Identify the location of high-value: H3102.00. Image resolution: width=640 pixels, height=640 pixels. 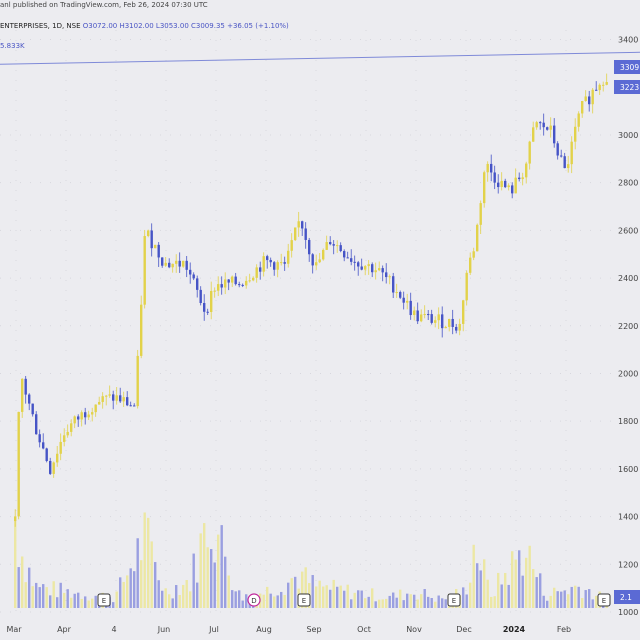
(136, 26).